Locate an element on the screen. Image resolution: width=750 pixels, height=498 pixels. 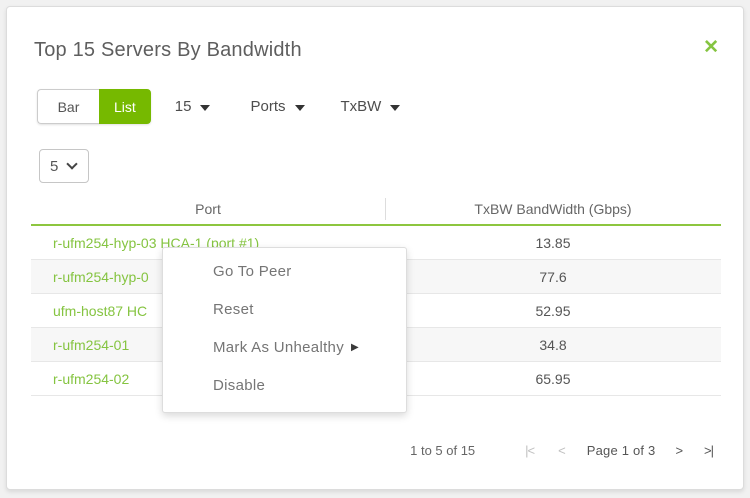
first-page-icon: |< is located at coordinates (530, 450).